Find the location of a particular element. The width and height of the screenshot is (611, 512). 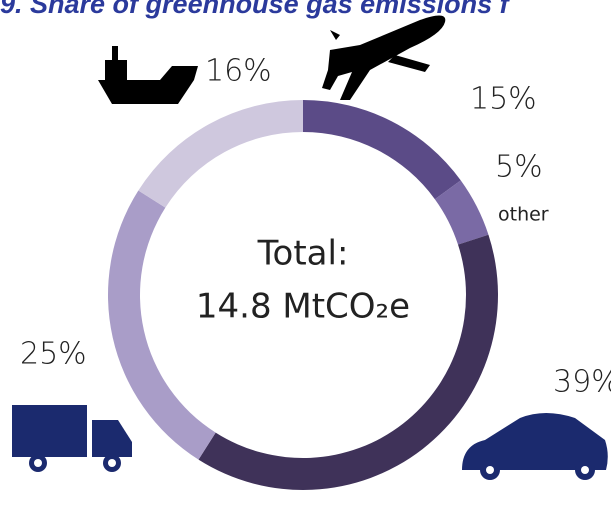

center-label: 14.8 MtCO₂e is located at coordinates (303, 307).